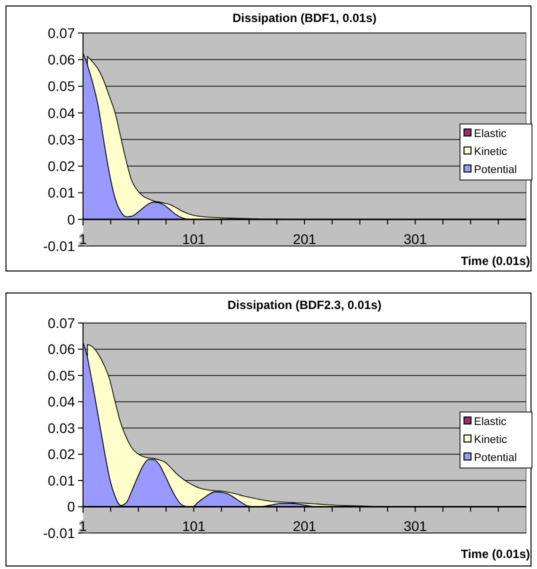  I want to click on chart-title: Dissipation (BDF2.3, 0.01s), so click(304, 305).